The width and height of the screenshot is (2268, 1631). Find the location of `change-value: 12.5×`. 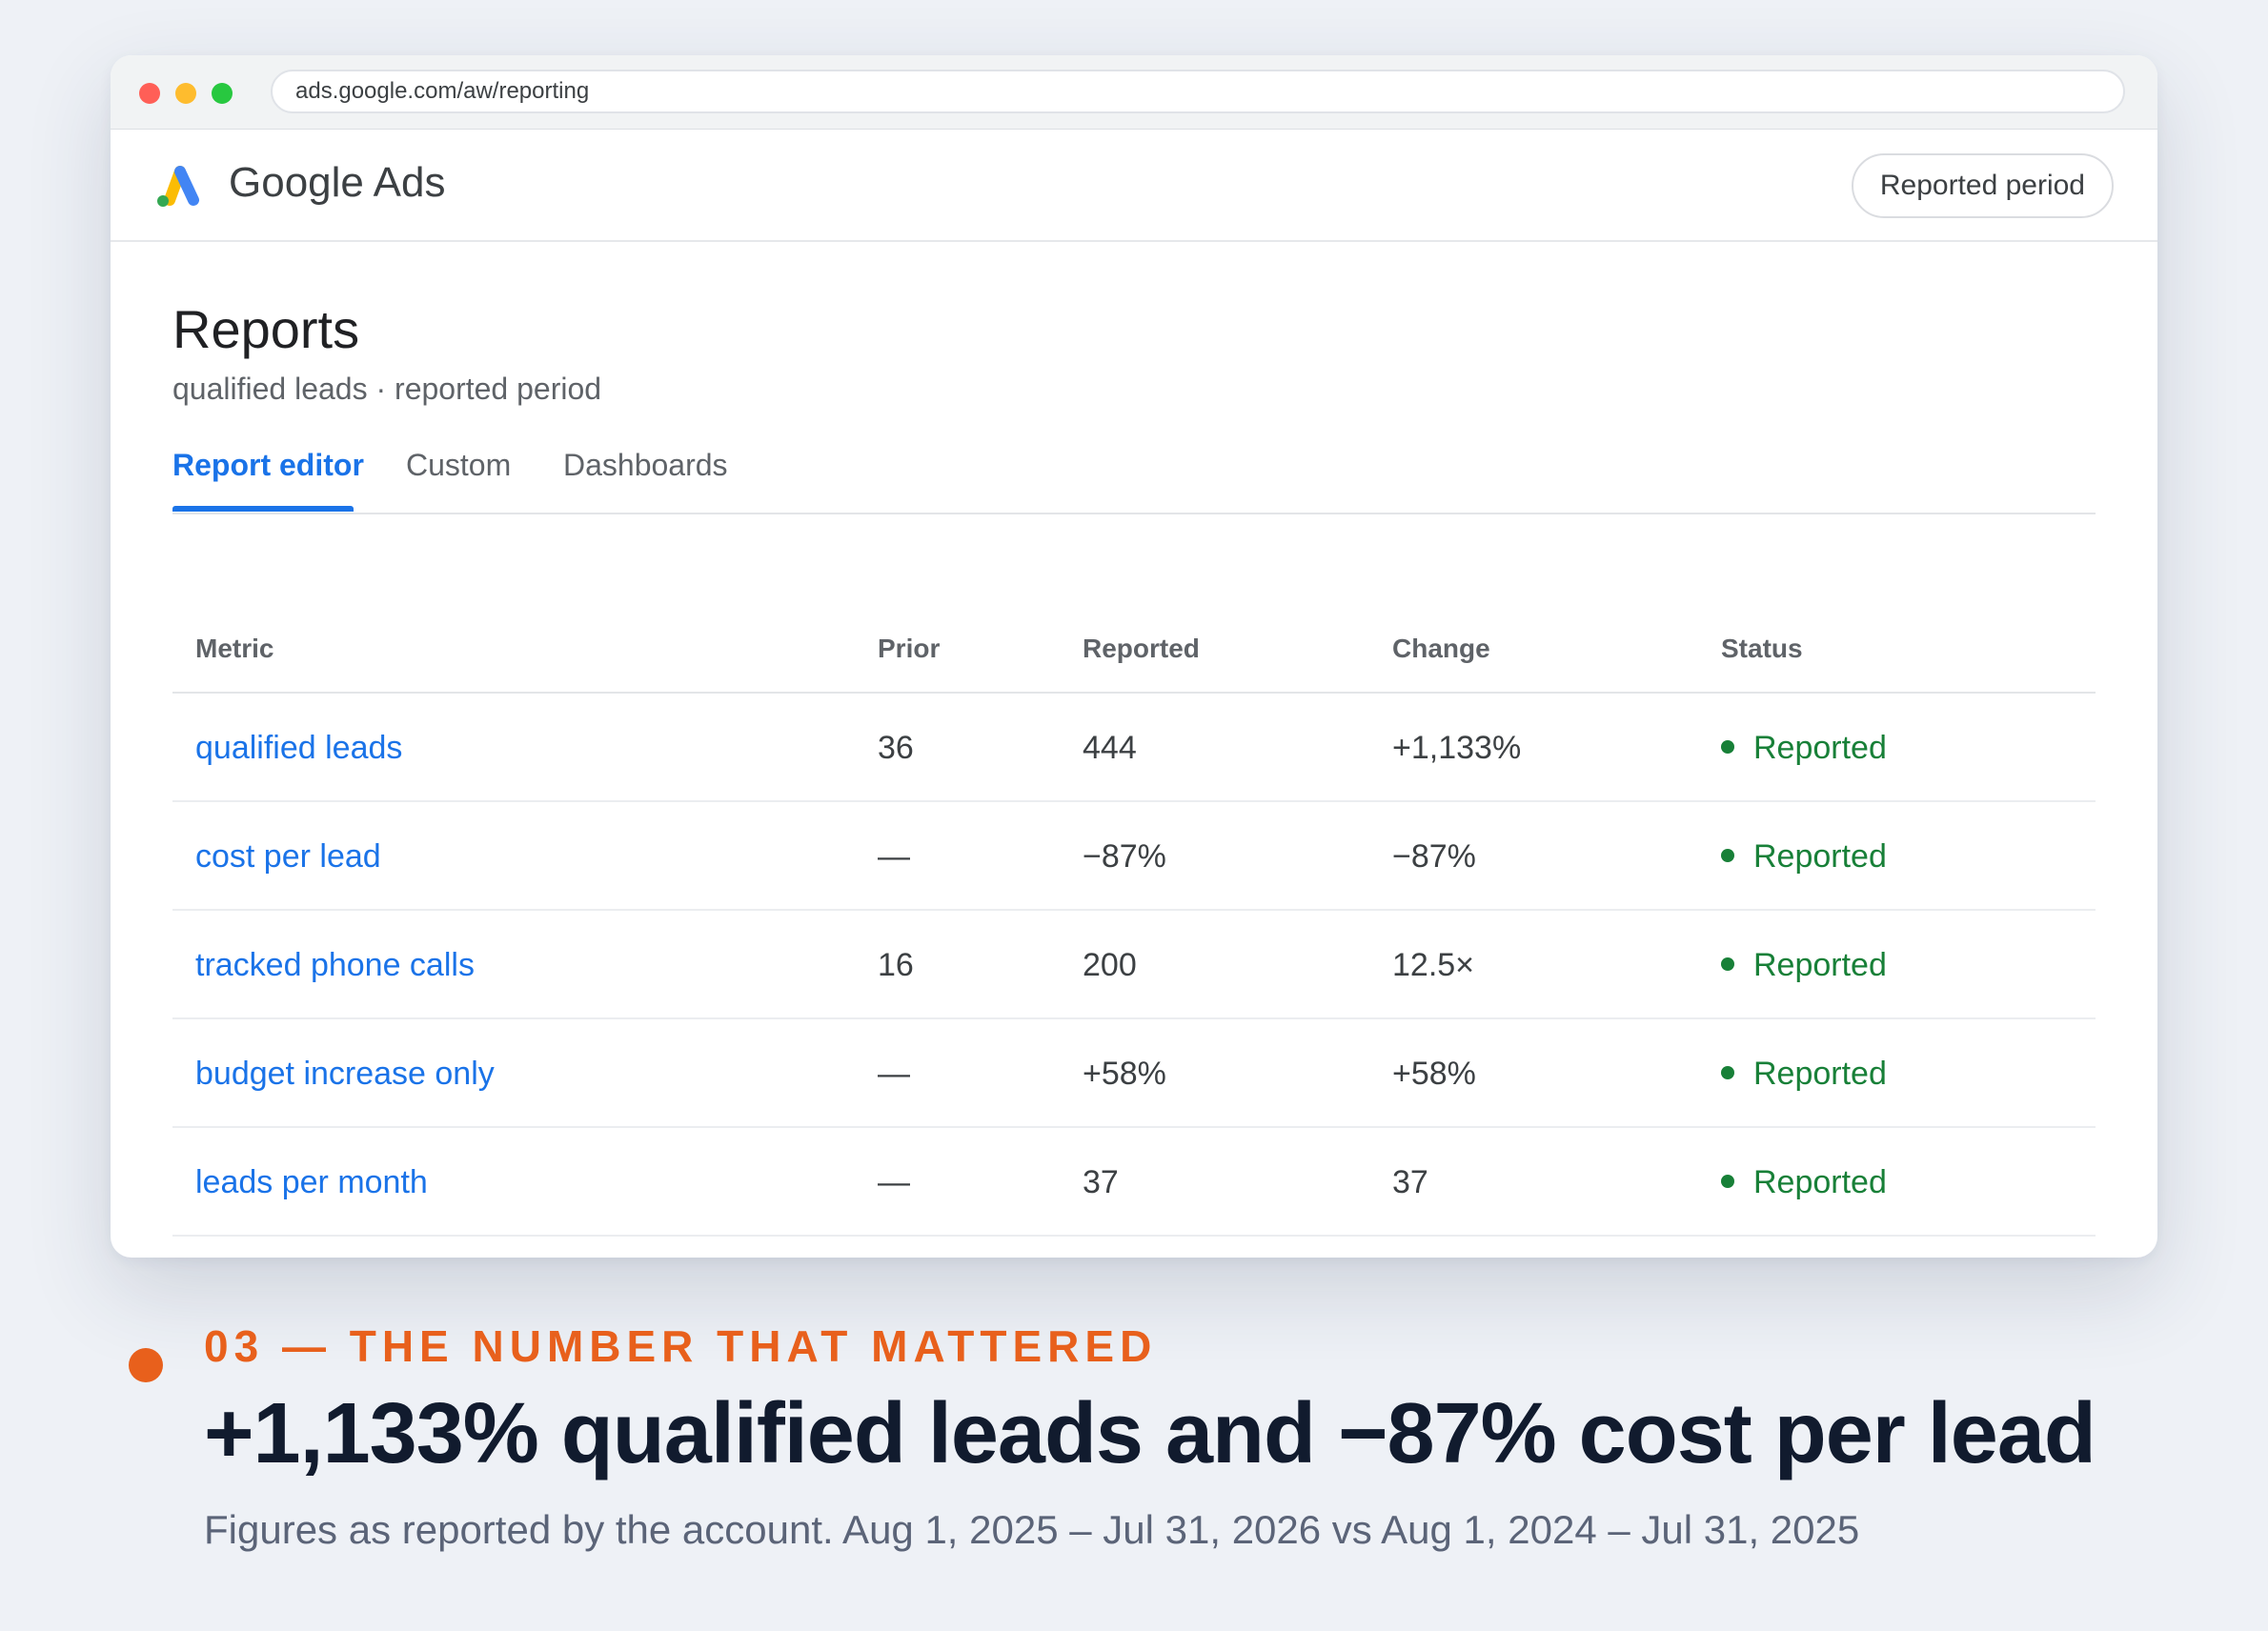

change-value: 12.5× is located at coordinates (1433, 965).